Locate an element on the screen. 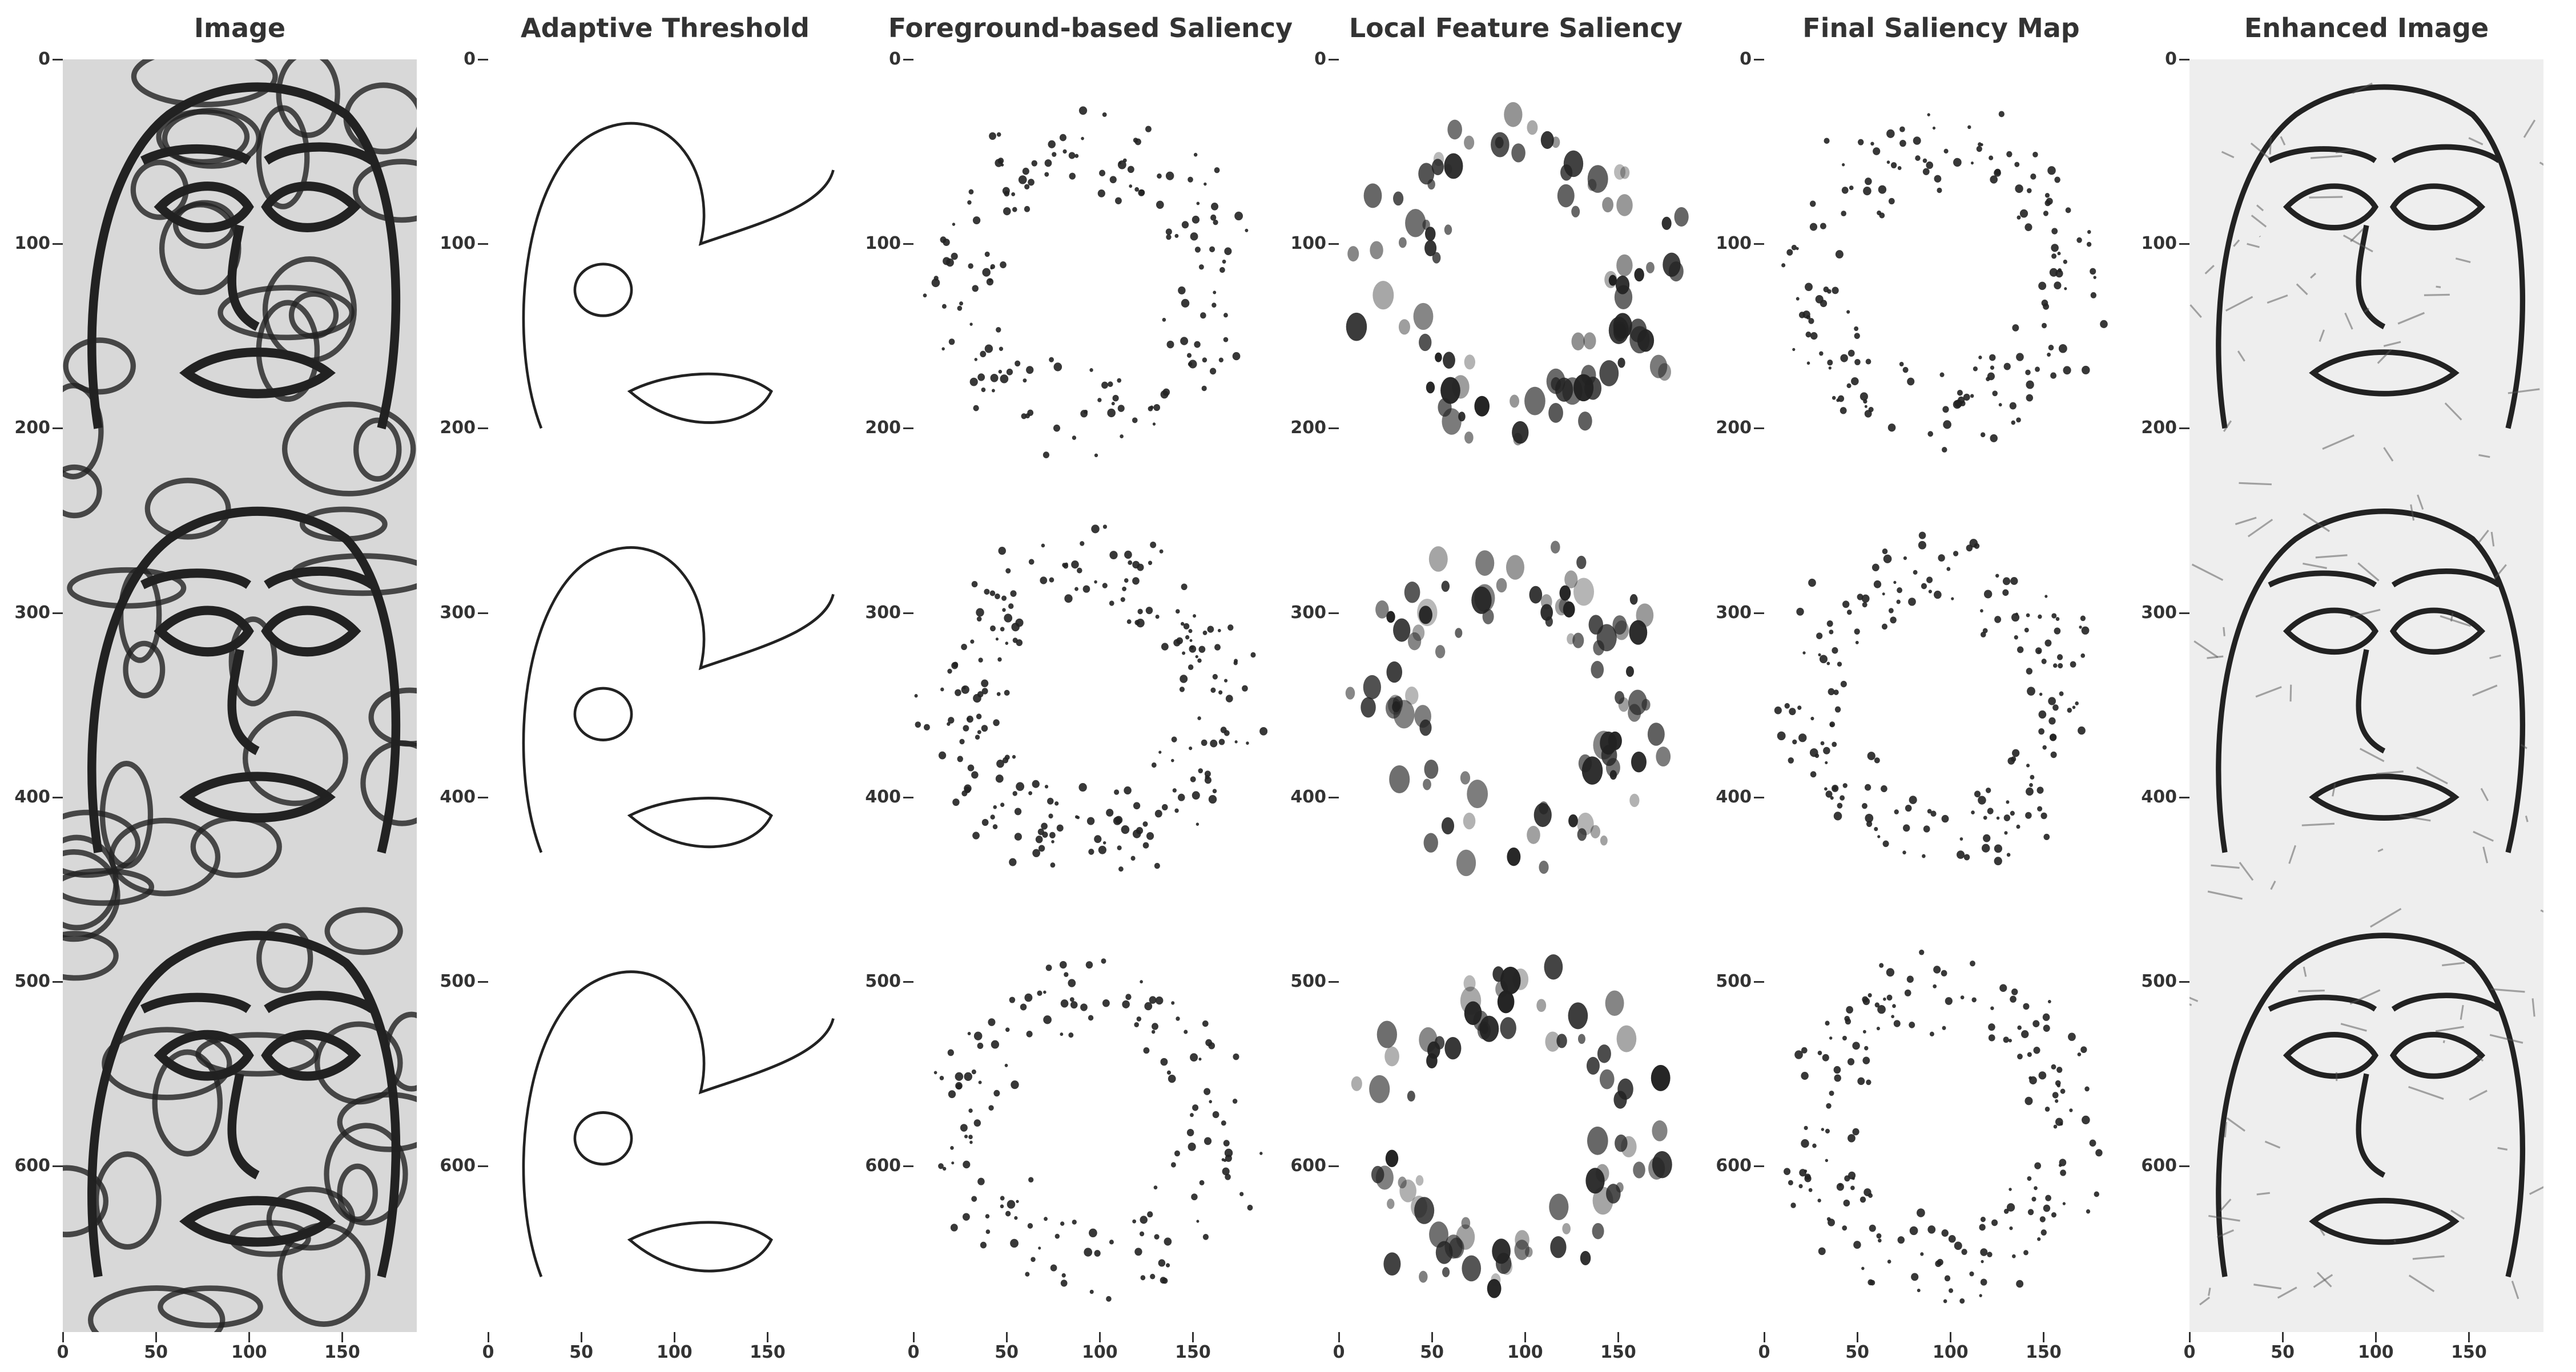  plot-area is located at coordinates (665, 696).